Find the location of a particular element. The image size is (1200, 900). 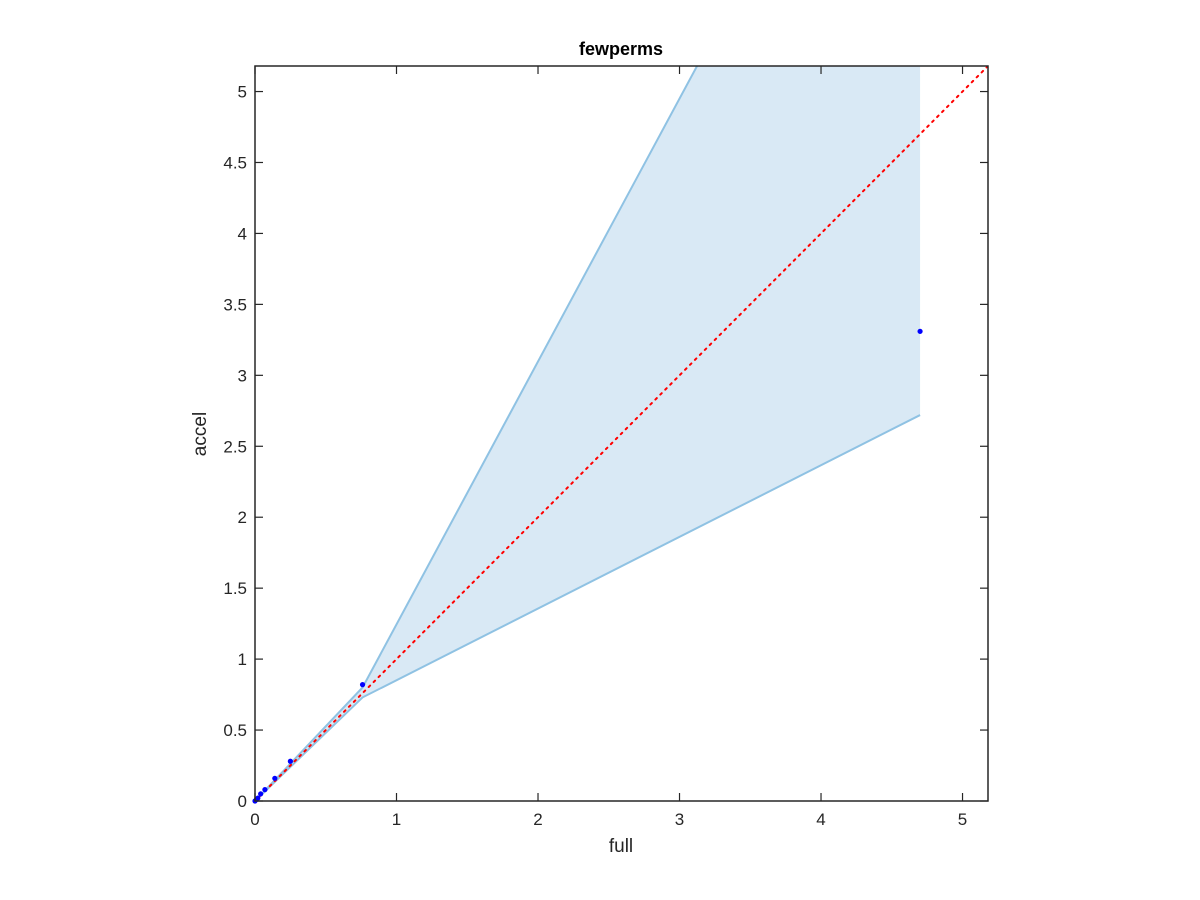

x-tick-label: 0 is located at coordinates (254, 819).